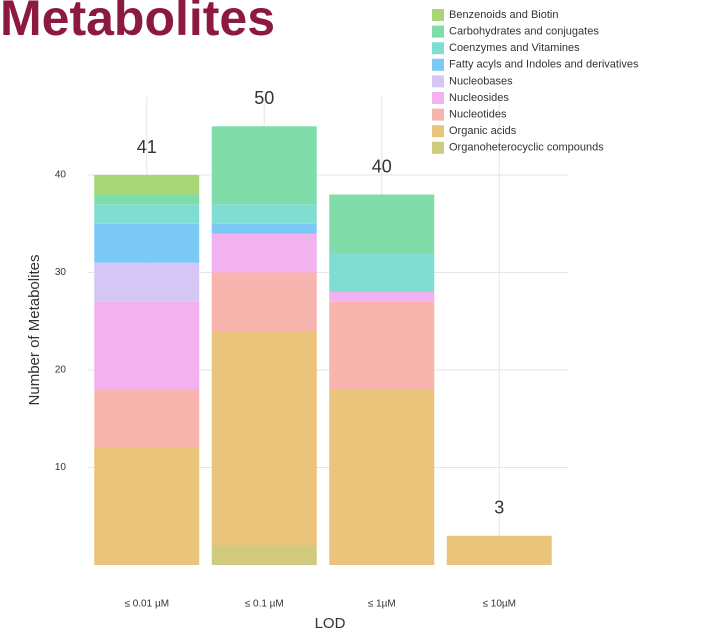 Image resolution: width=718 pixels, height=636 pixels. I want to click on legend-label: Fatty acyls and Indoles and derivatives, so click(544, 65).